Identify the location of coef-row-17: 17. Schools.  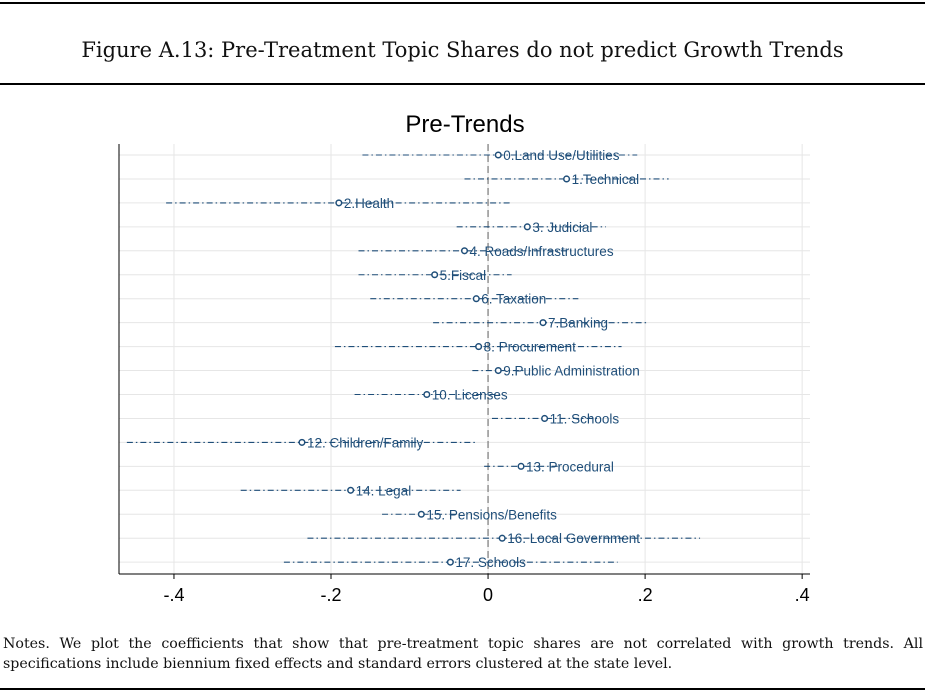
(450, 562).